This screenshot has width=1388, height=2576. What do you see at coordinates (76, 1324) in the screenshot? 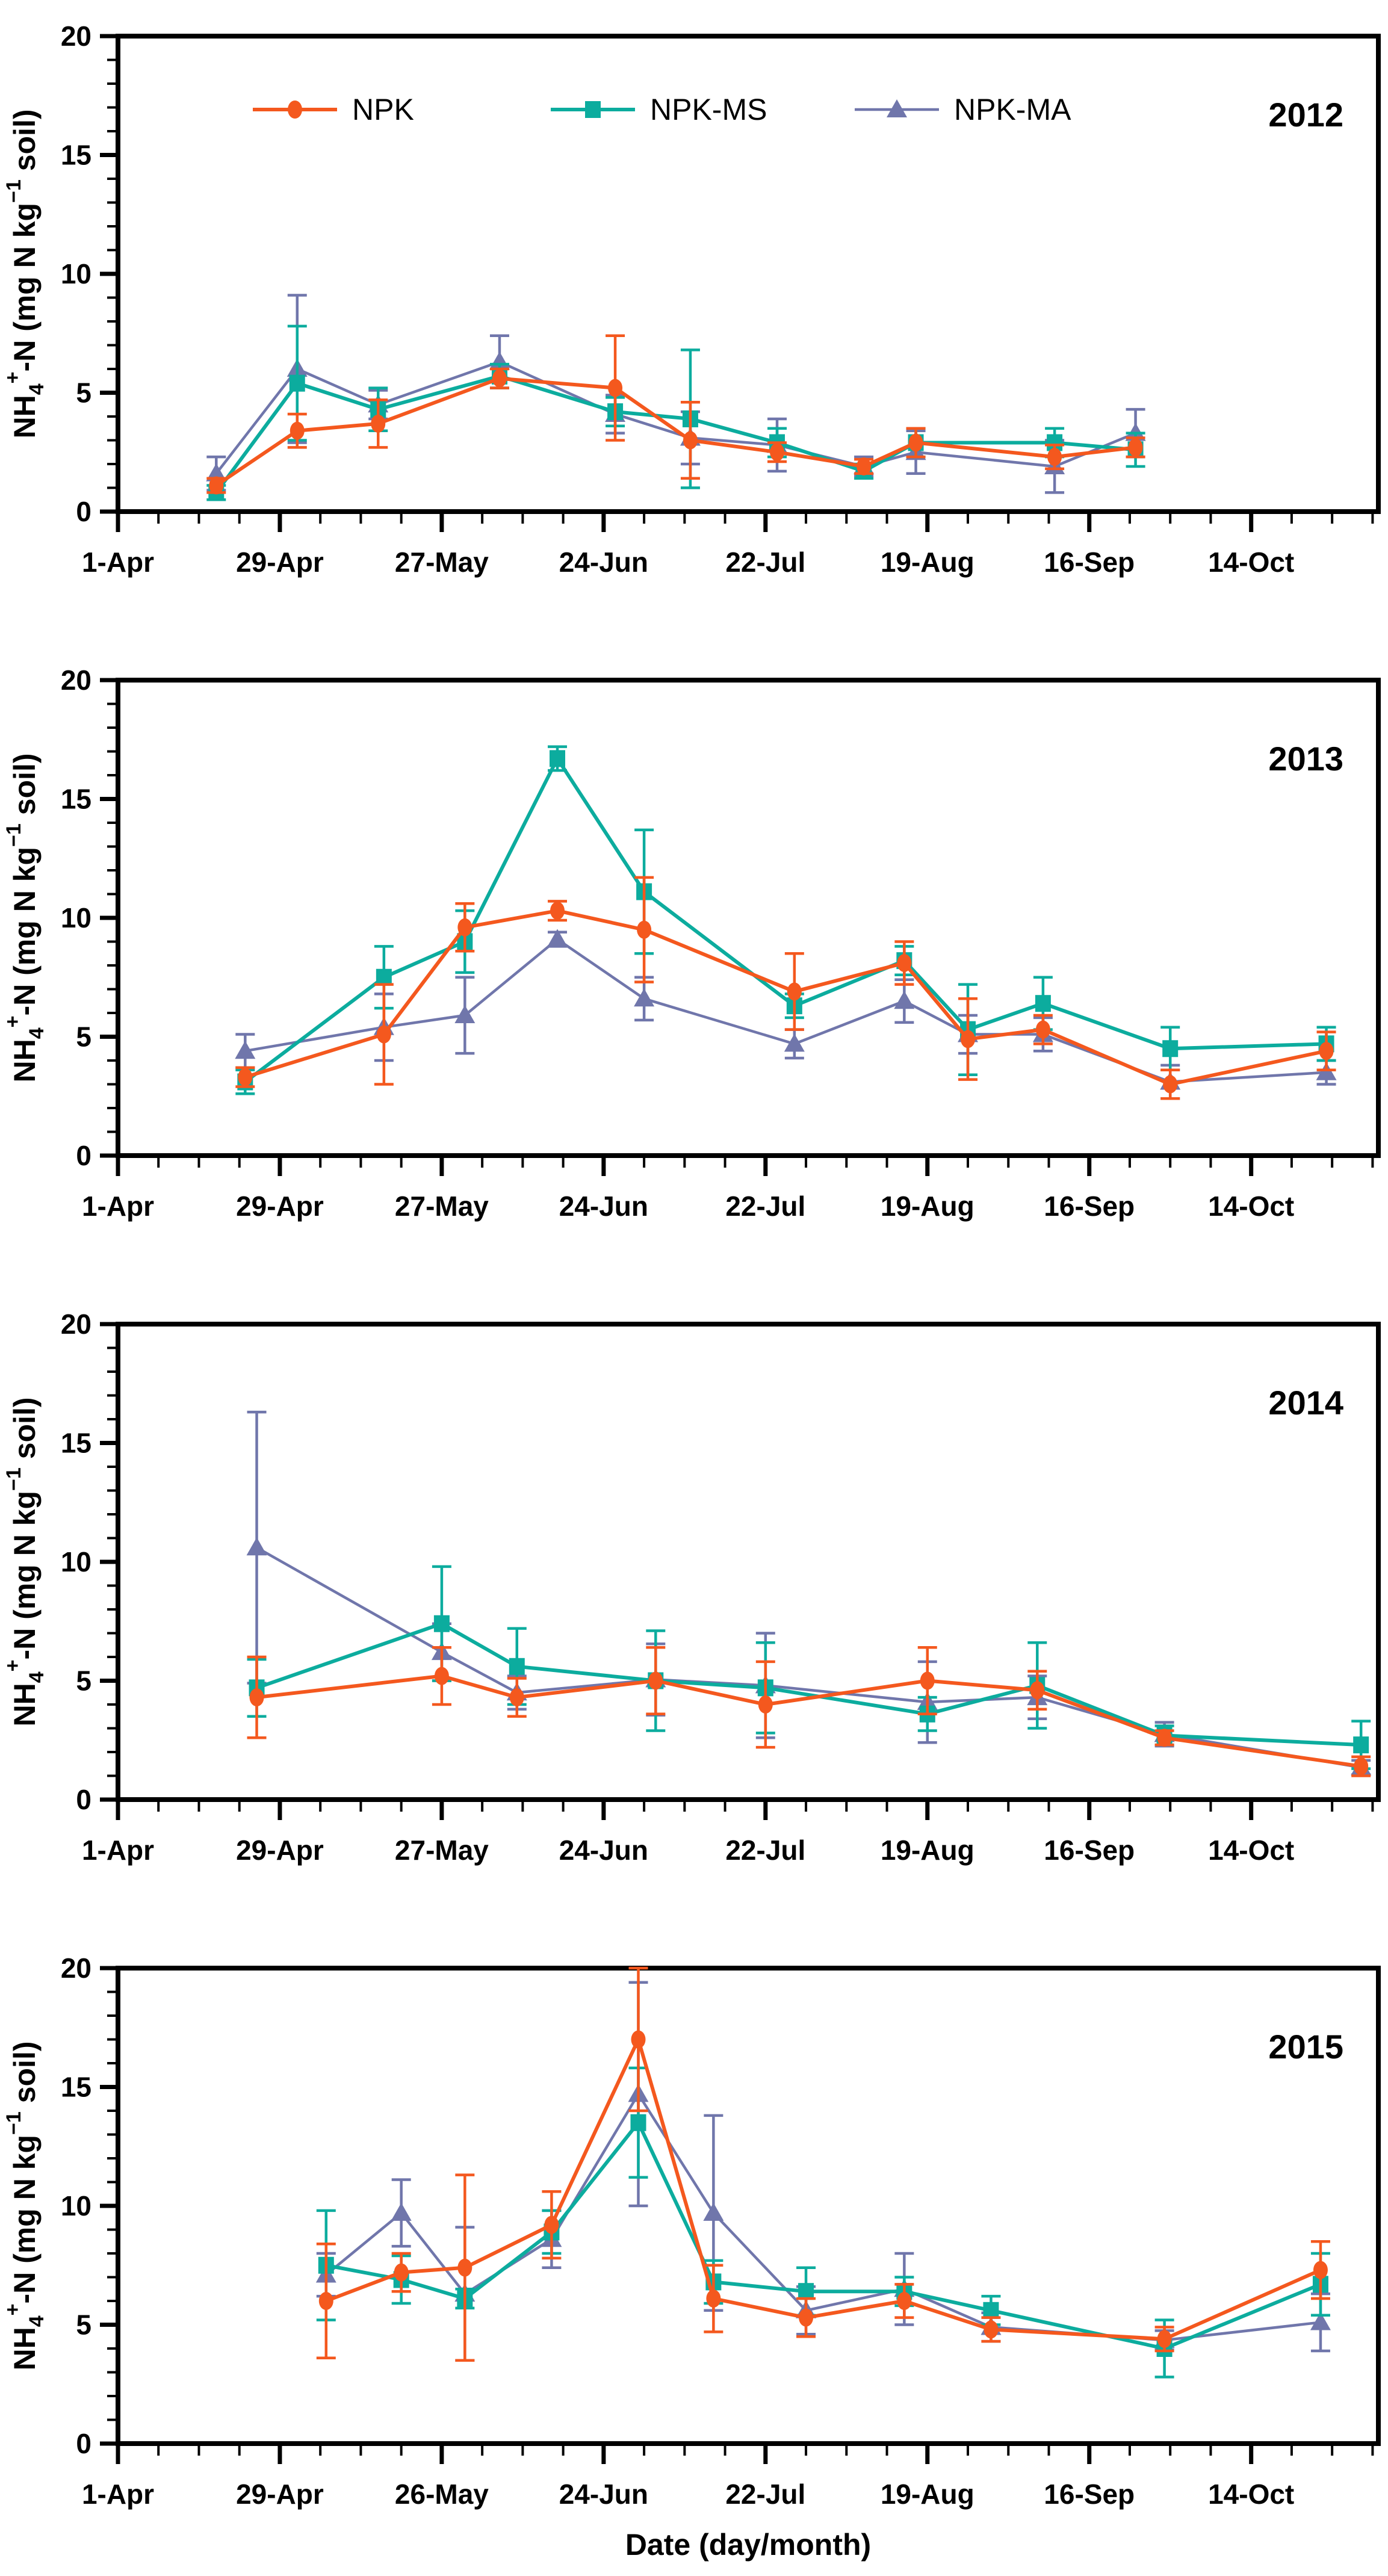
I see `y-tick-label: 20` at bounding box center [76, 1324].